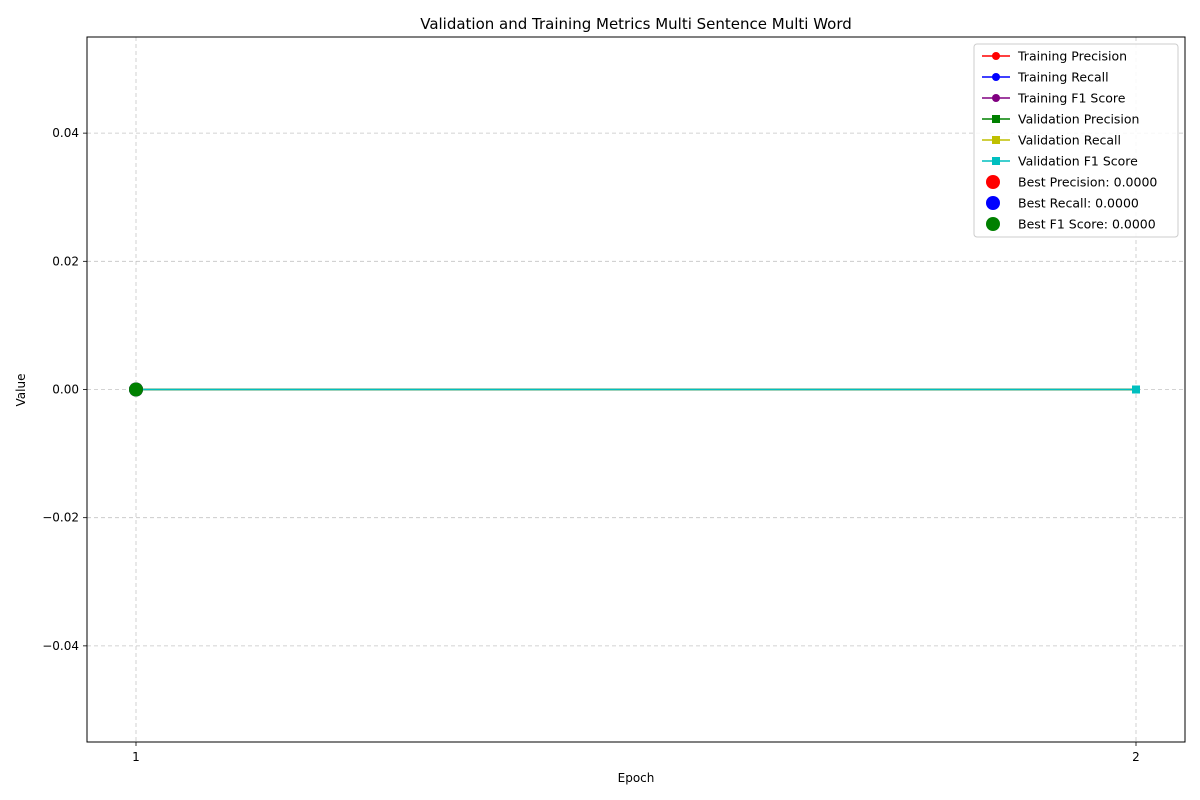  Describe the element at coordinates (65, 390) in the screenshot. I see `y-tick-label: 0.00` at that location.